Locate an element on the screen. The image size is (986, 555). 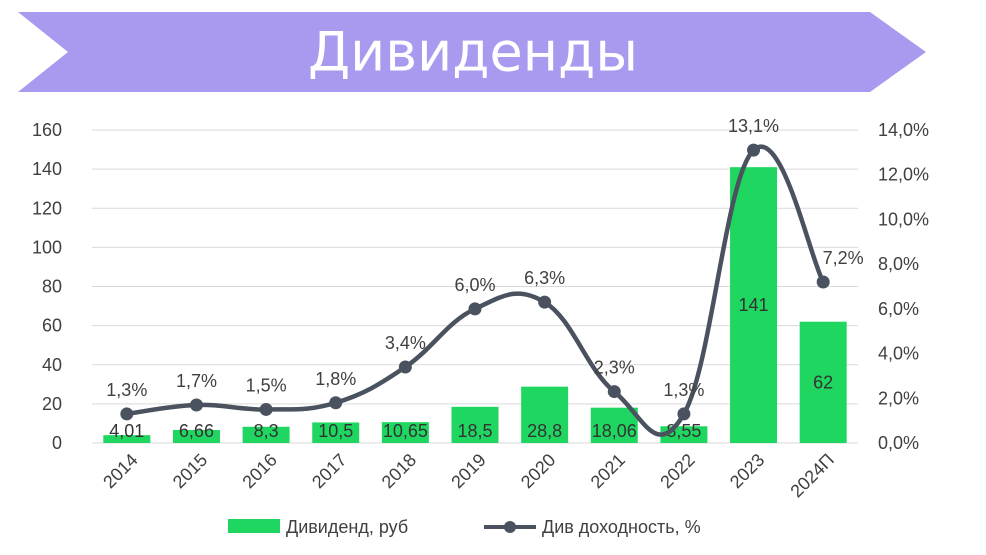
chart-title: Дивиденды is located at coordinates (473, 52).